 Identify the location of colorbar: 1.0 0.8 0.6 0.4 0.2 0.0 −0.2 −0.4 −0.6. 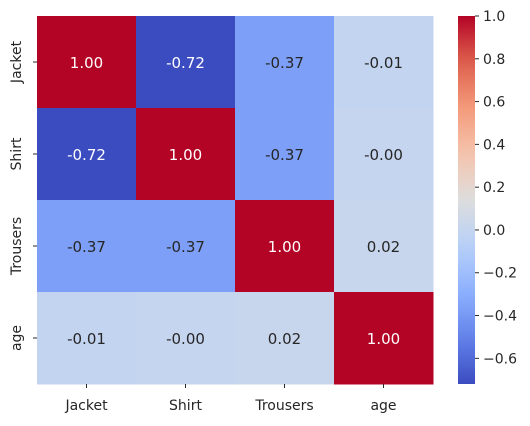
(487, 196).